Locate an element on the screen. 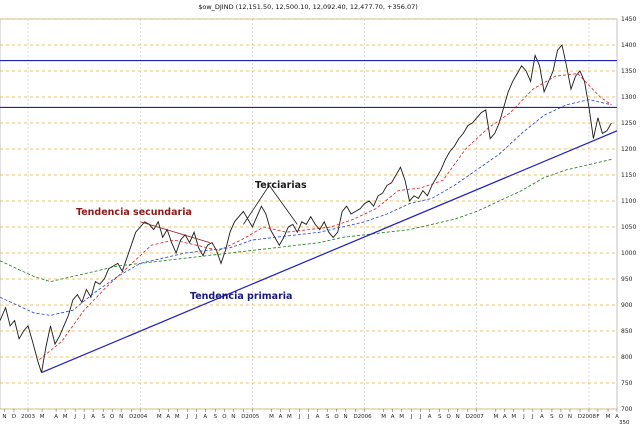  x-tick-label: F is located at coordinates (597, 417).